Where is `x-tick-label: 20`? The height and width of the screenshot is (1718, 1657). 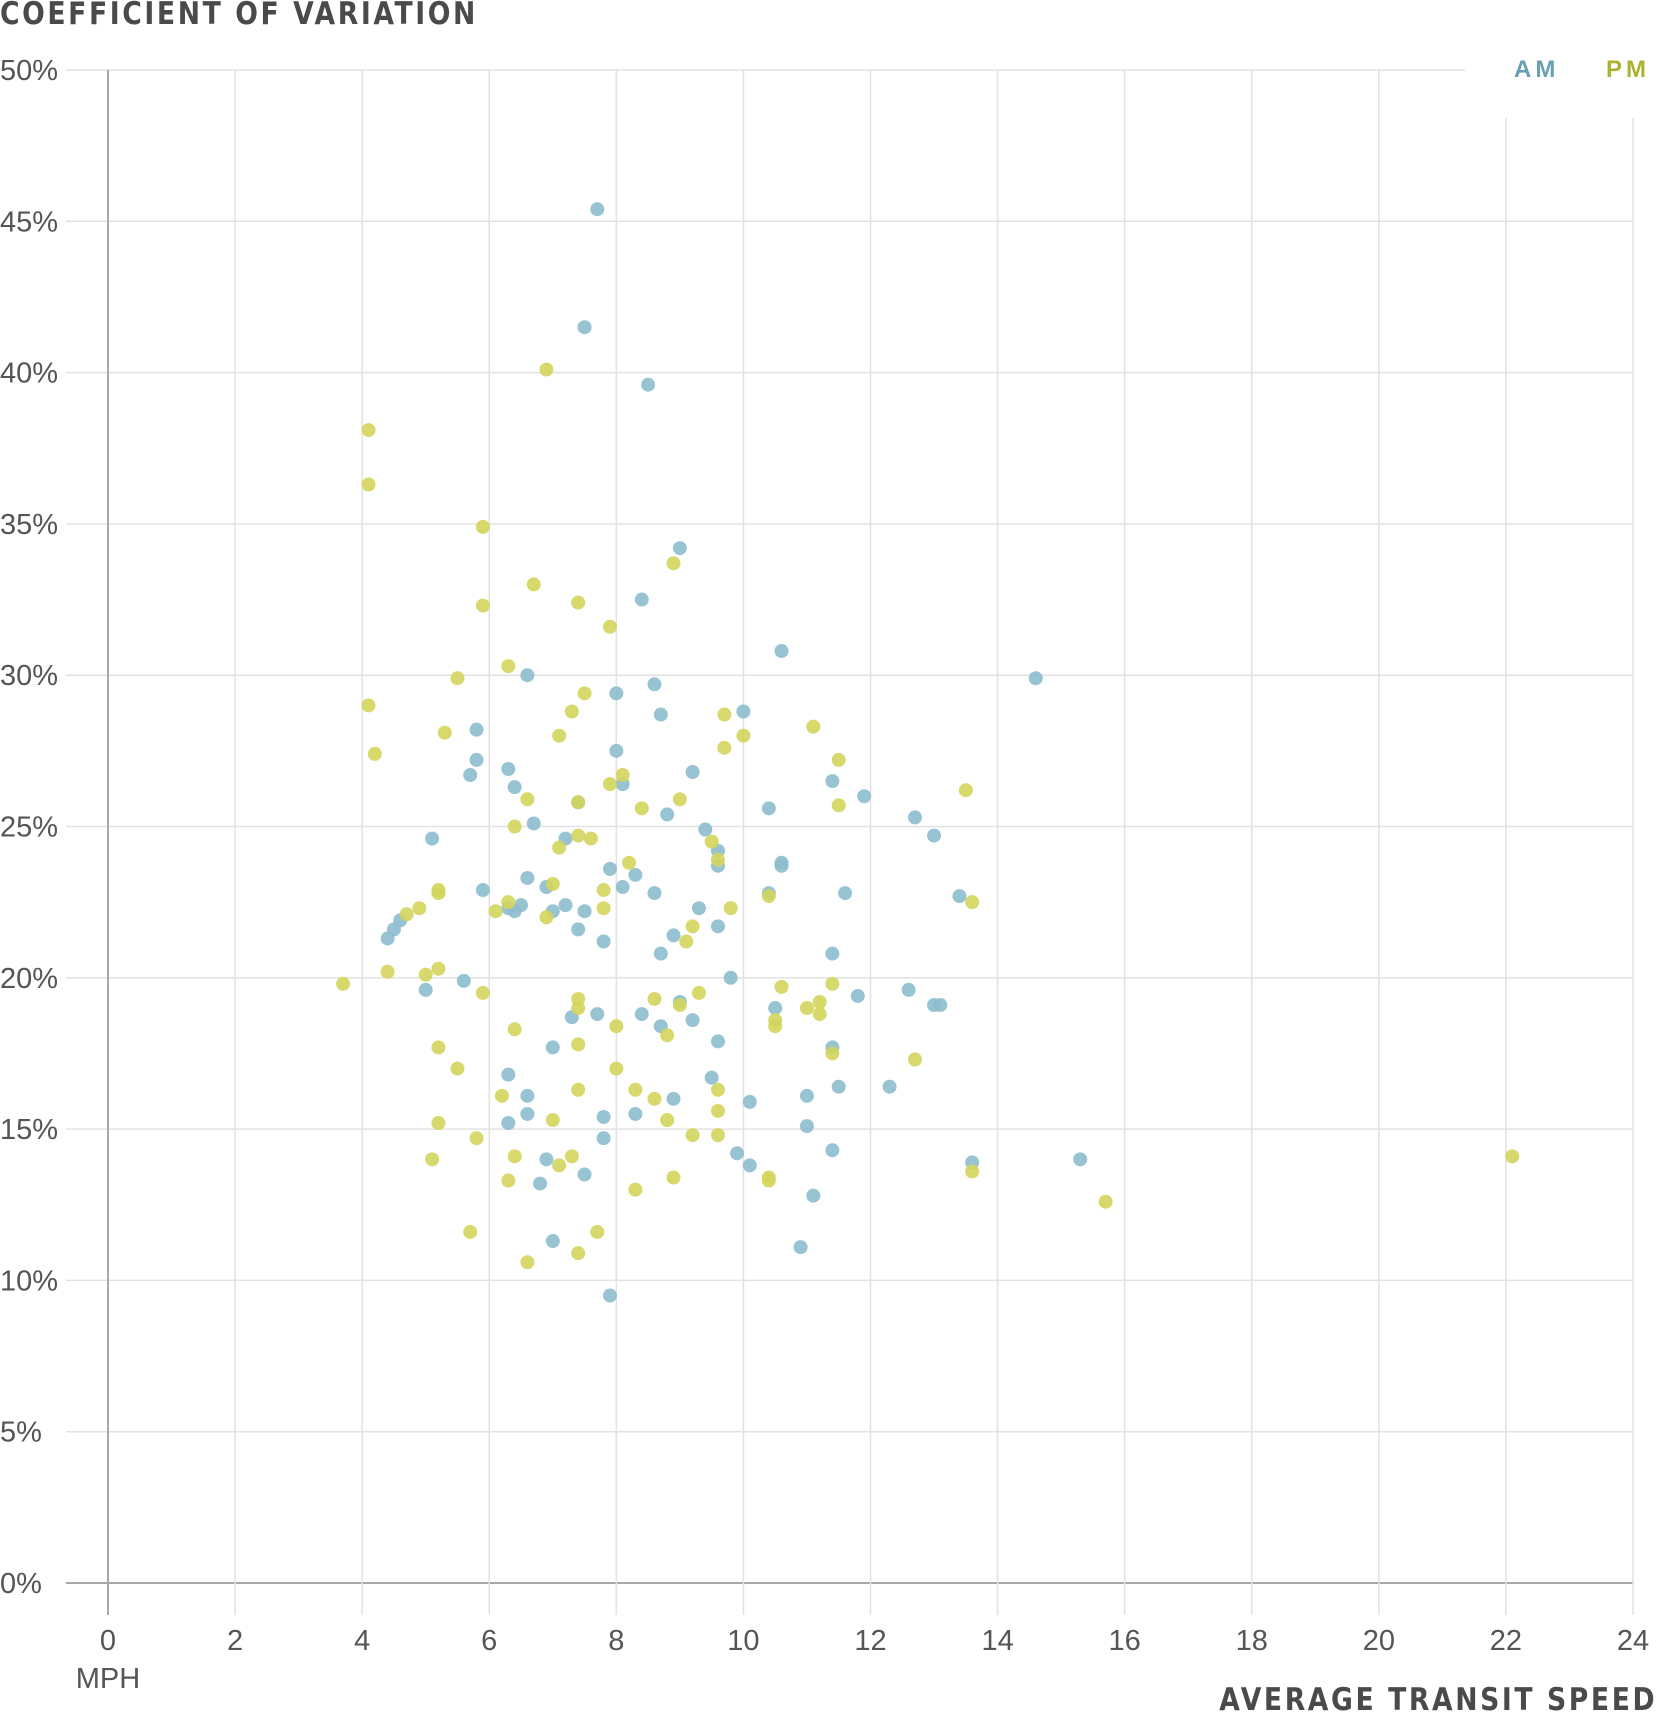 x-tick-label: 20 is located at coordinates (1379, 1641).